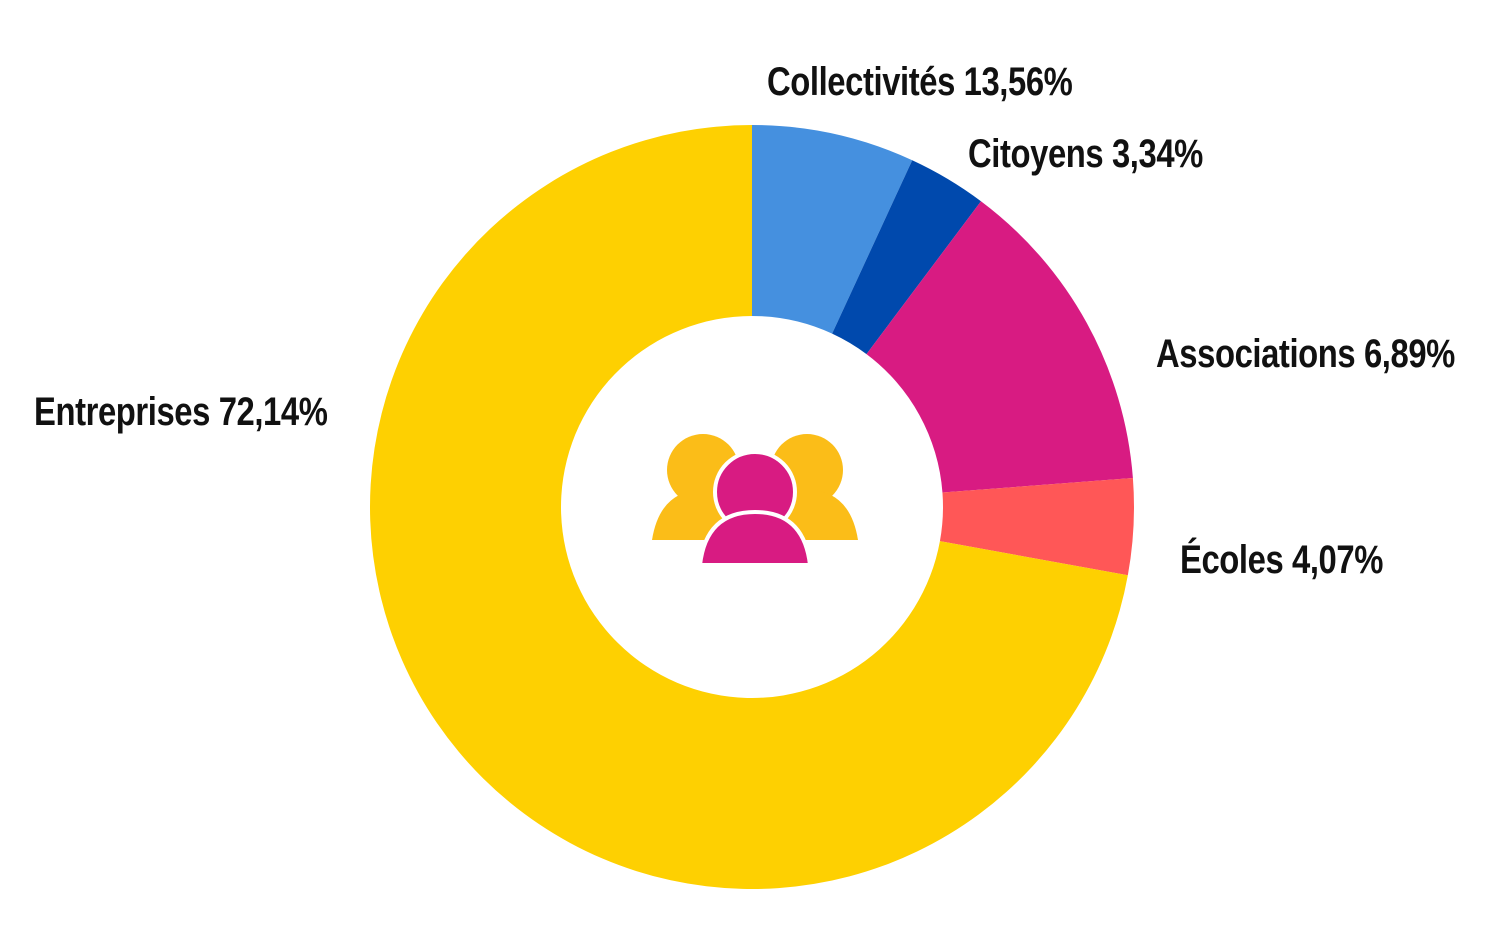  What do you see at coordinates (1036, 526) in the screenshot?
I see `slice-ecoles` at bounding box center [1036, 526].